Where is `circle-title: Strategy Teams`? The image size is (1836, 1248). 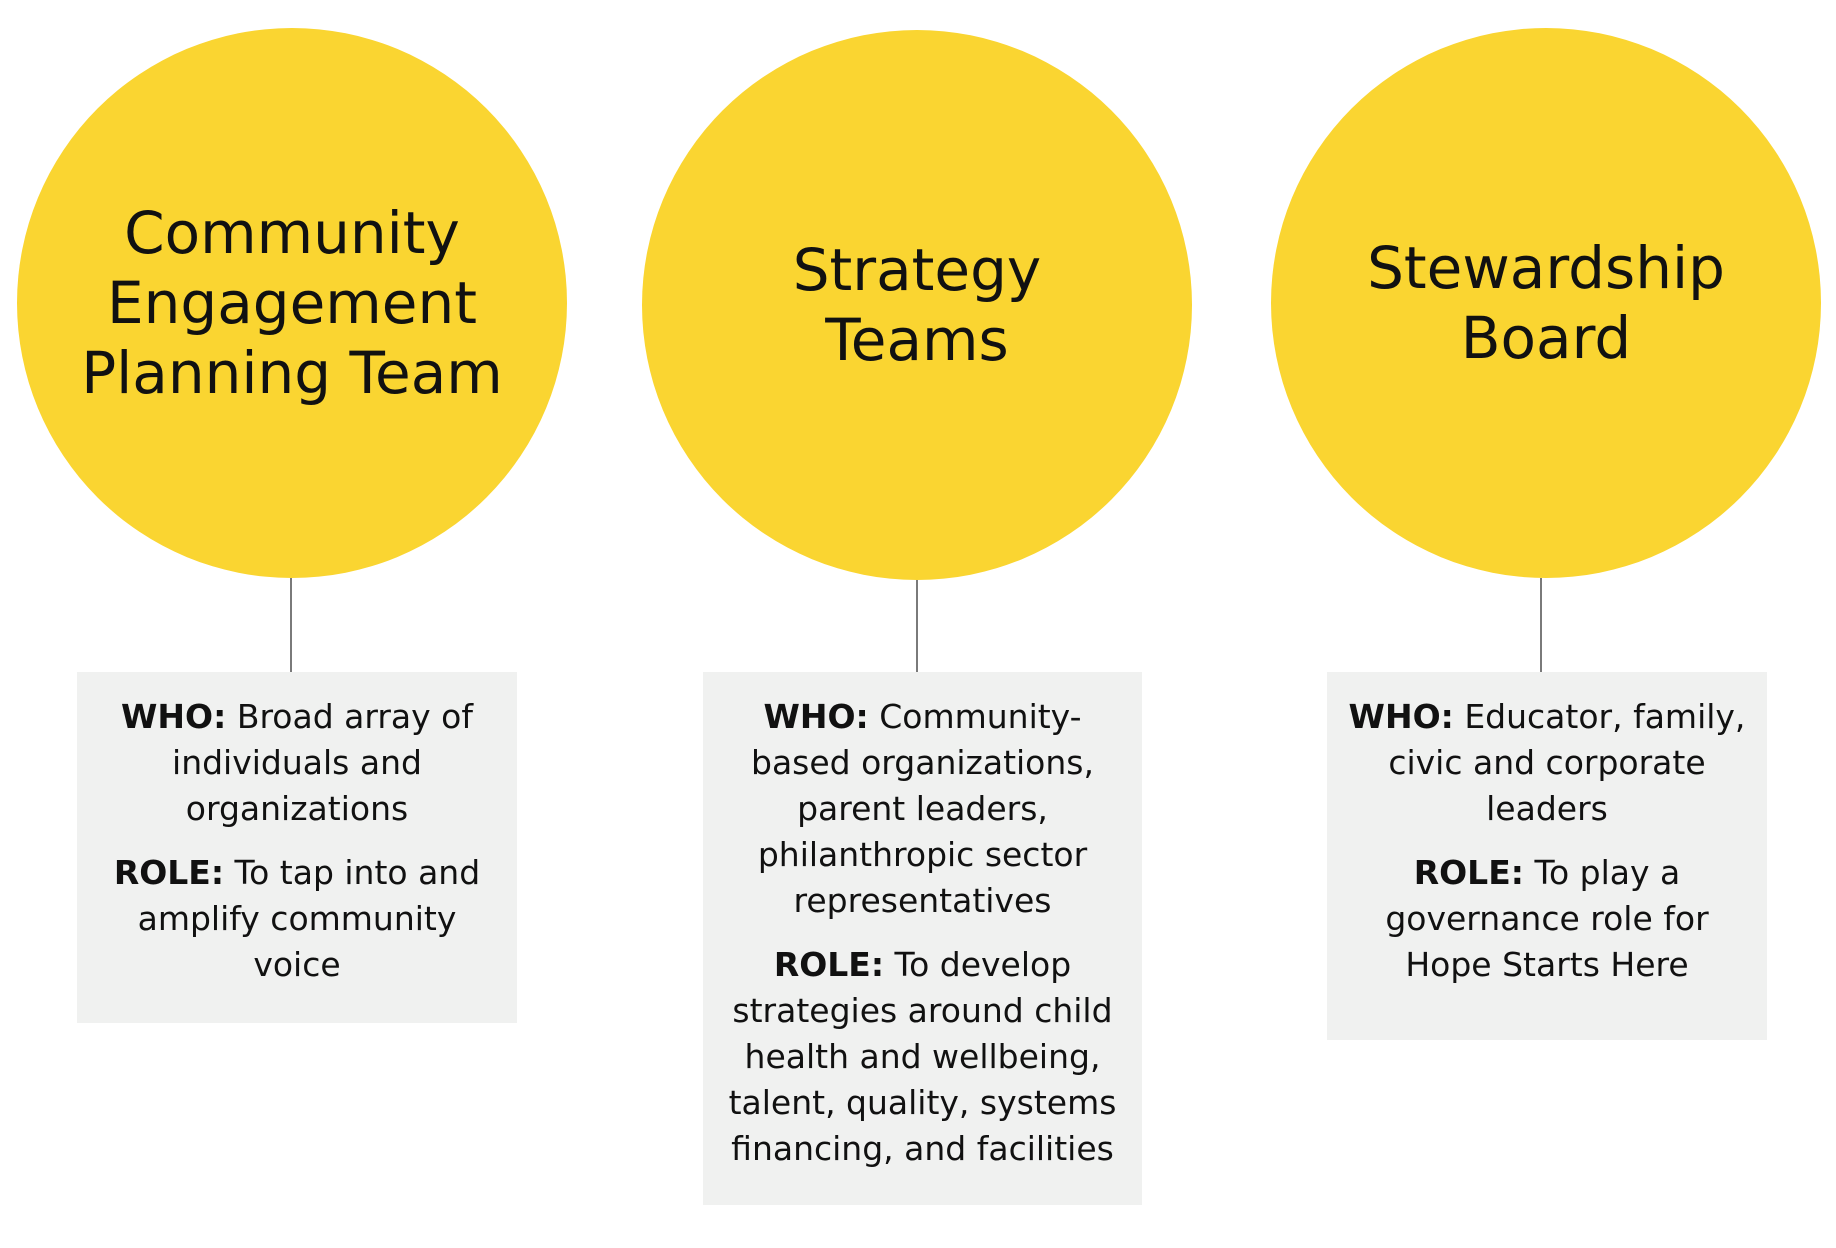
circle-title: Strategy Teams is located at coordinates (917, 305).